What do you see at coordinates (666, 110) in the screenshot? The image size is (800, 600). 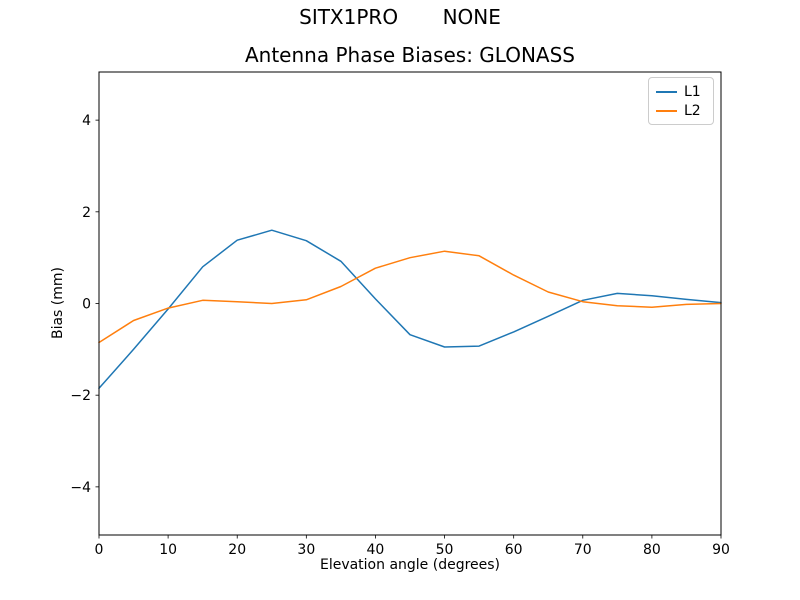 I see `l2-line-swatch` at bounding box center [666, 110].